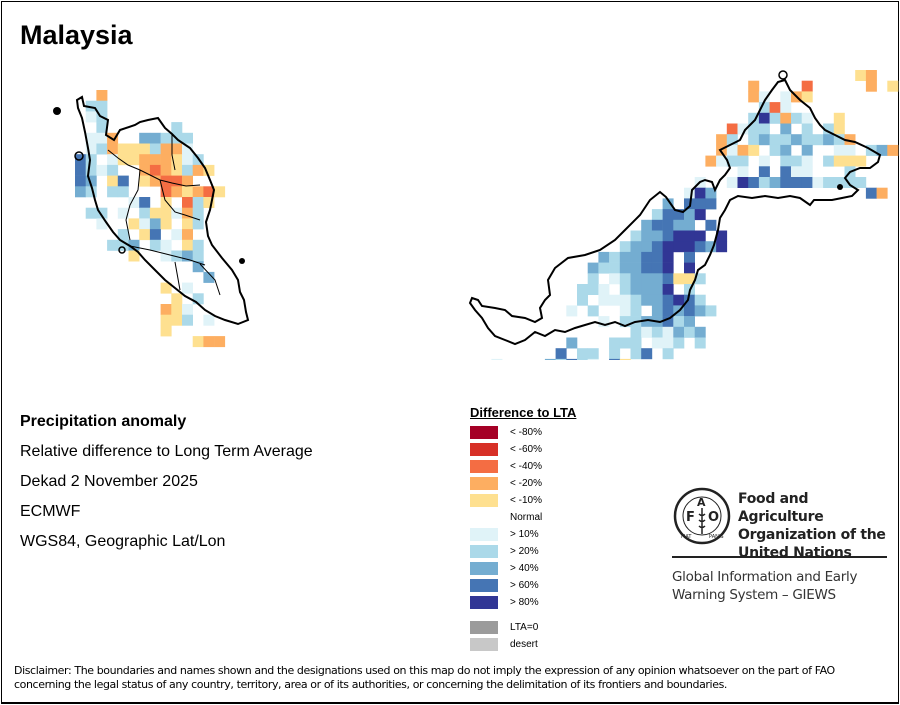  Describe the element at coordinates (123, 541) in the screenshot. I see `info-line-projection: WGS84, Geographic Lat/Lon` at that location.